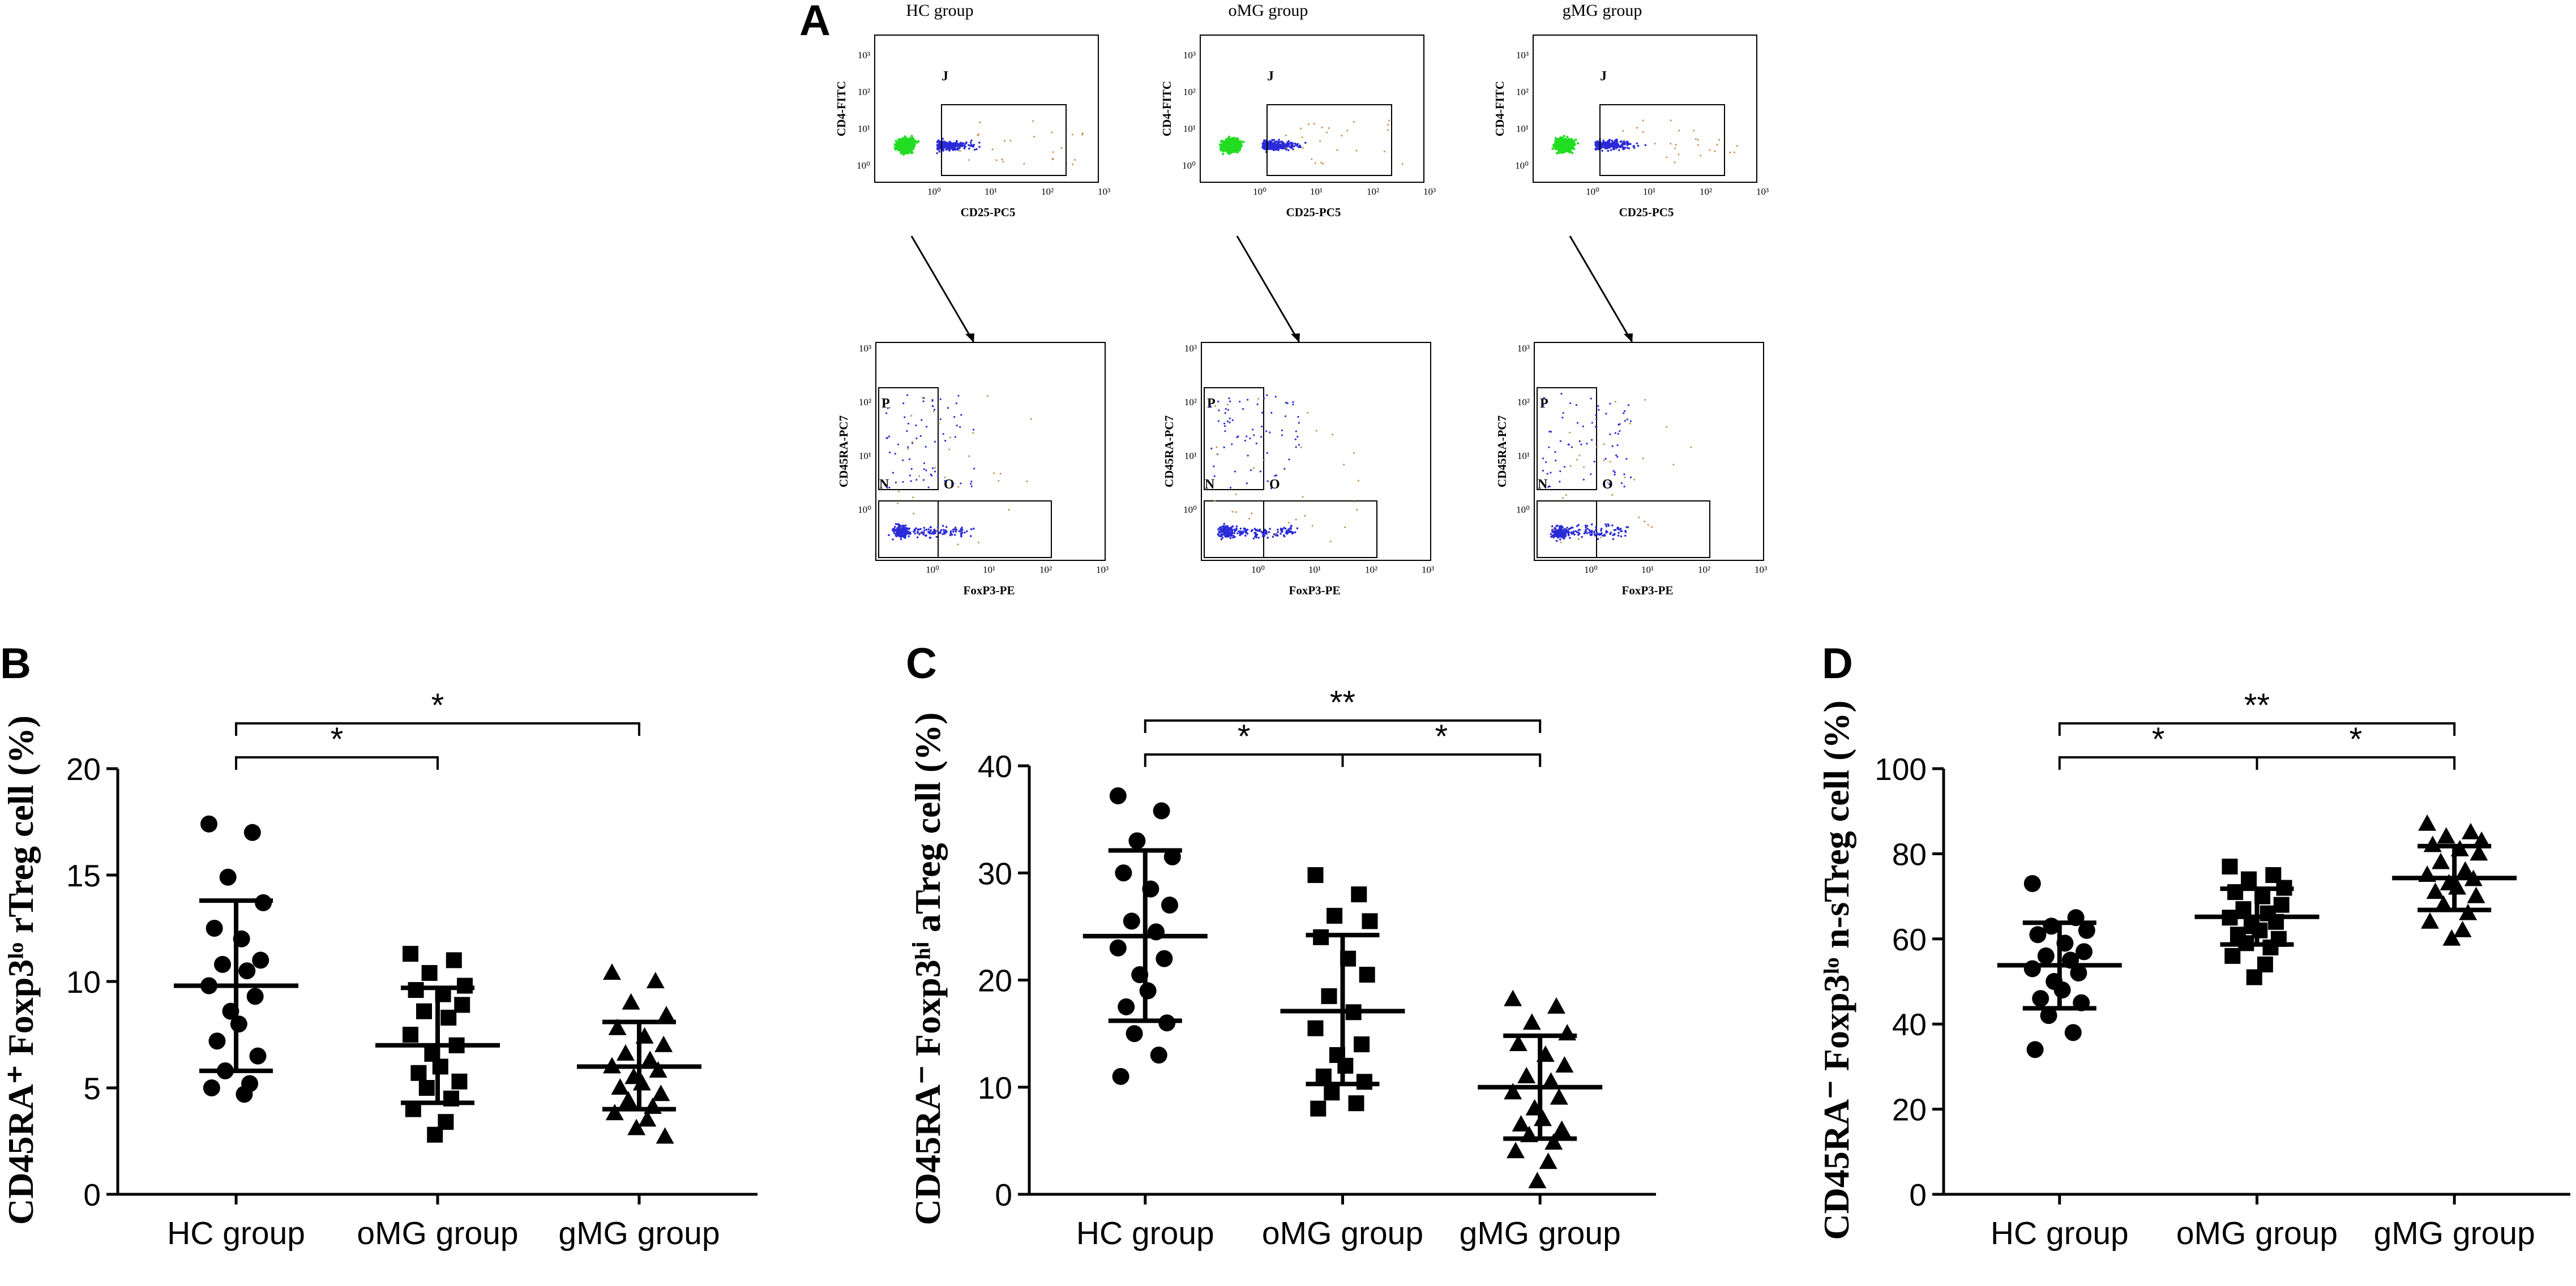 This screenshot has height=1286, width=2576. I want to click on gate-n-label: N, so click(884, 484).